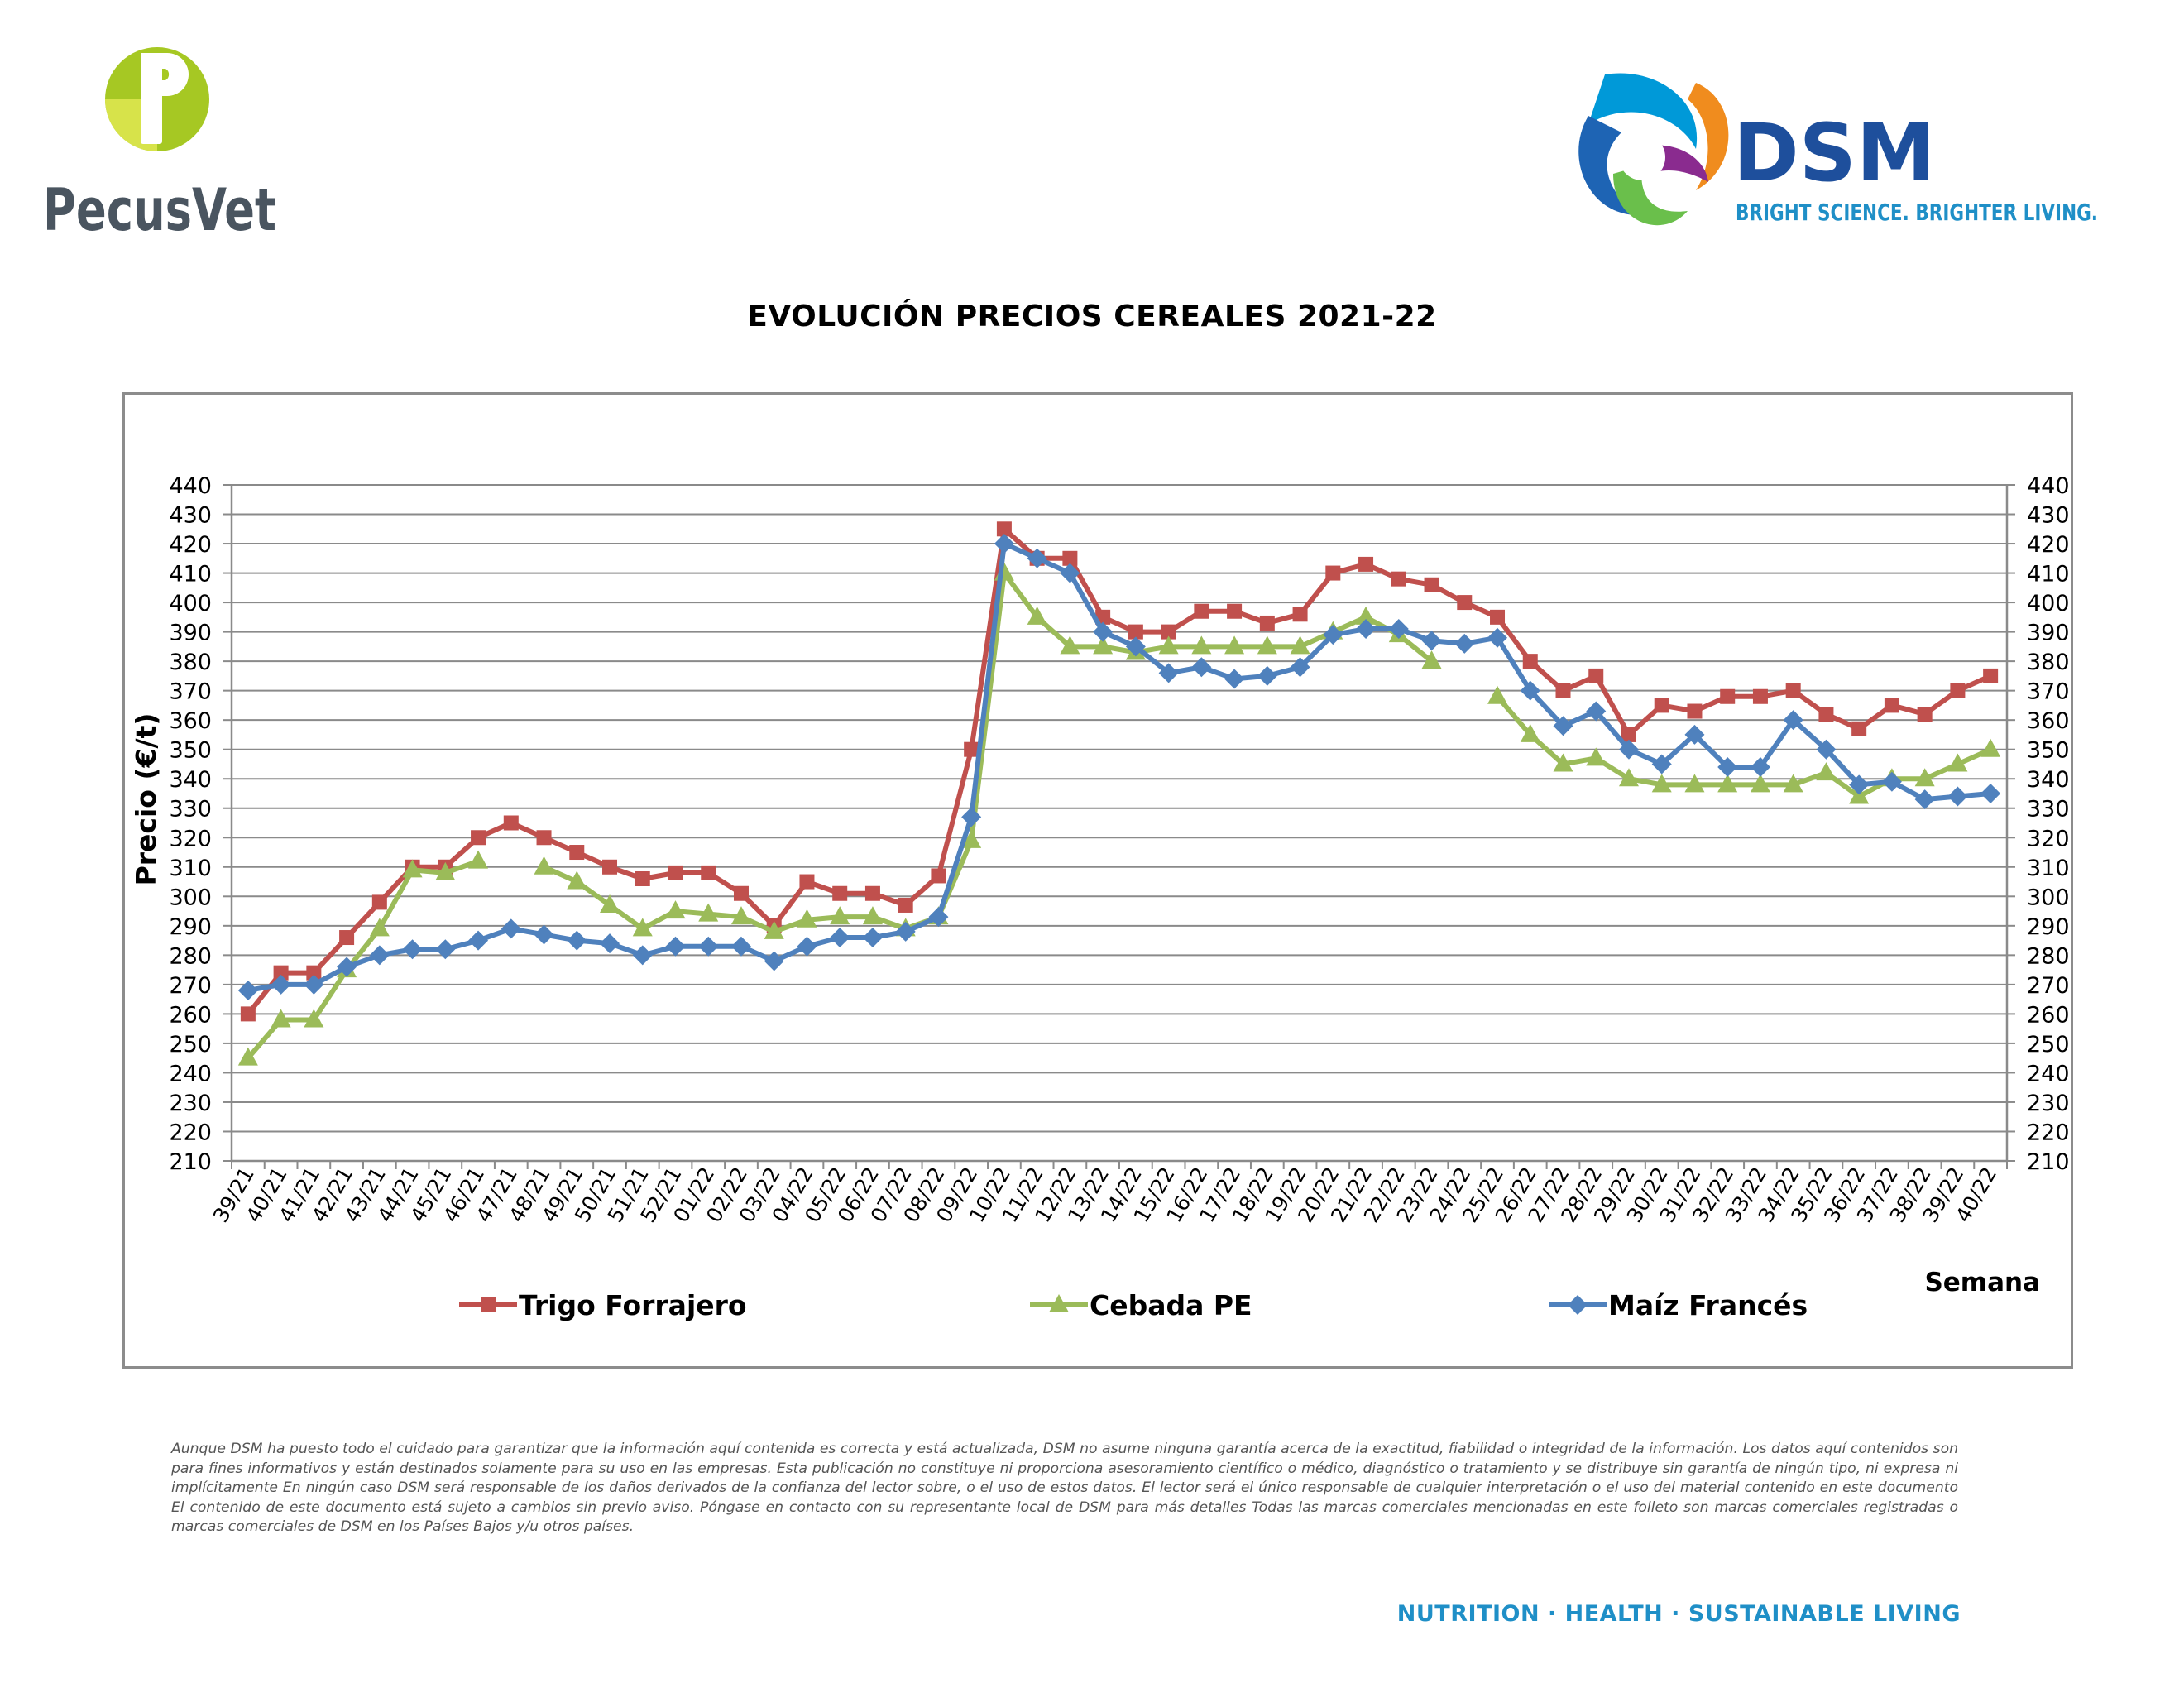 The height and width of the screenshot is (1688, 2184). I want to click on y2-tick-label: 280, so click(2048, 956).